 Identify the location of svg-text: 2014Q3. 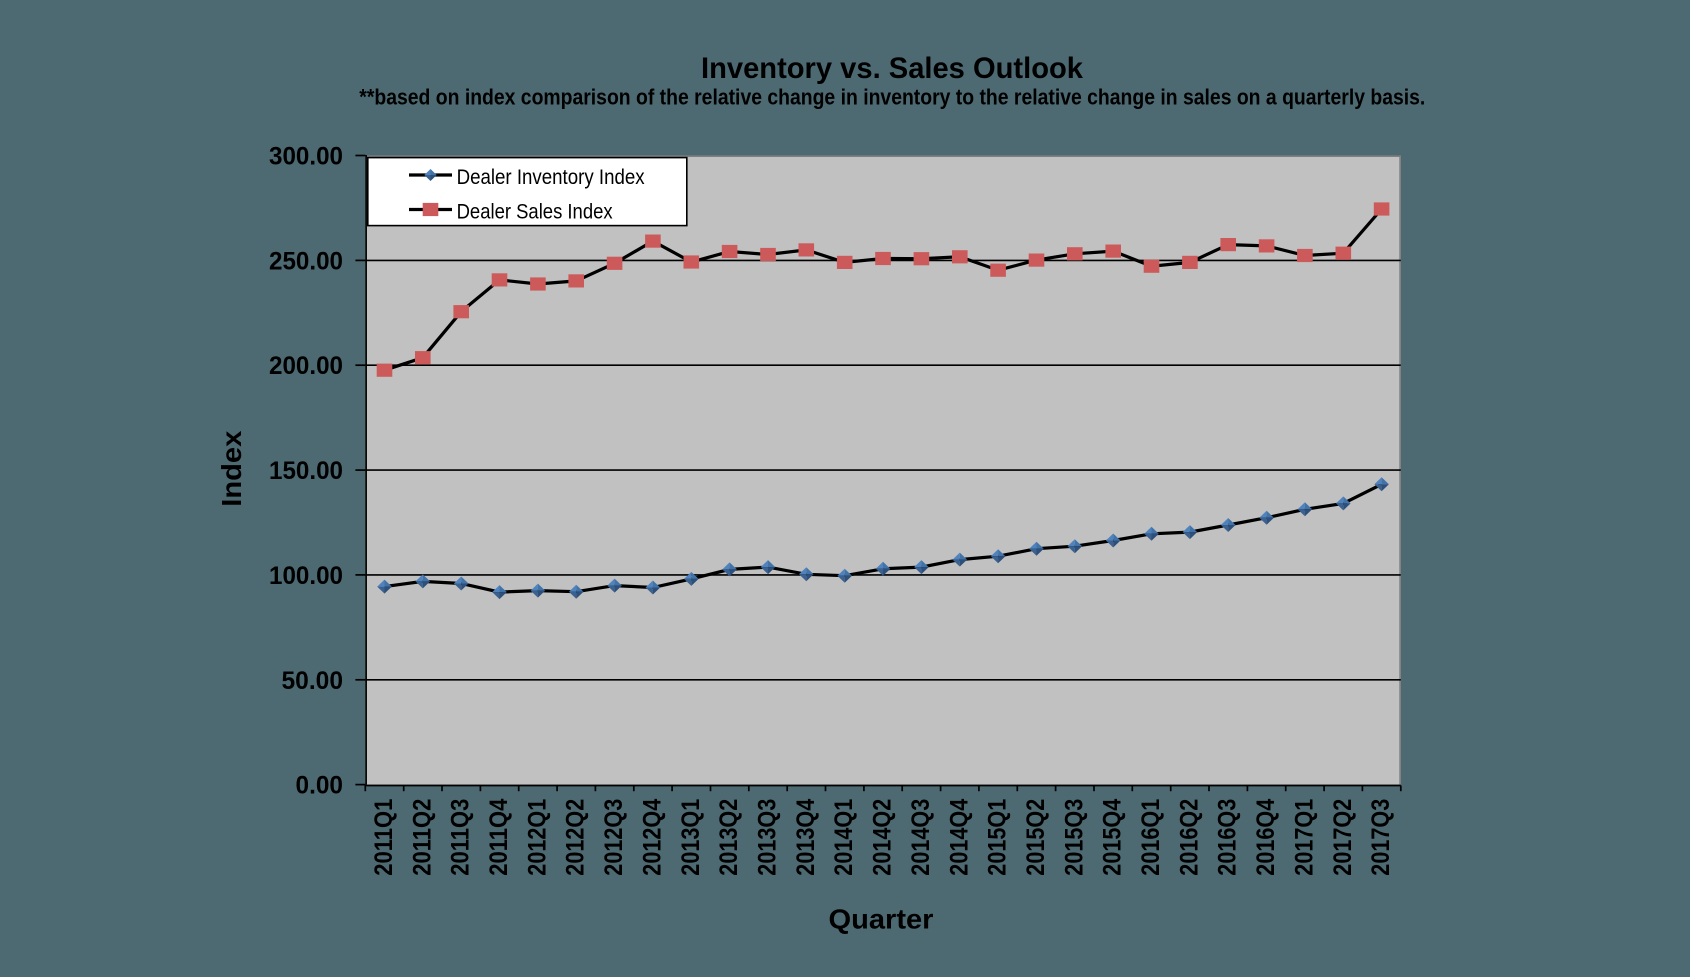
(921, 837).